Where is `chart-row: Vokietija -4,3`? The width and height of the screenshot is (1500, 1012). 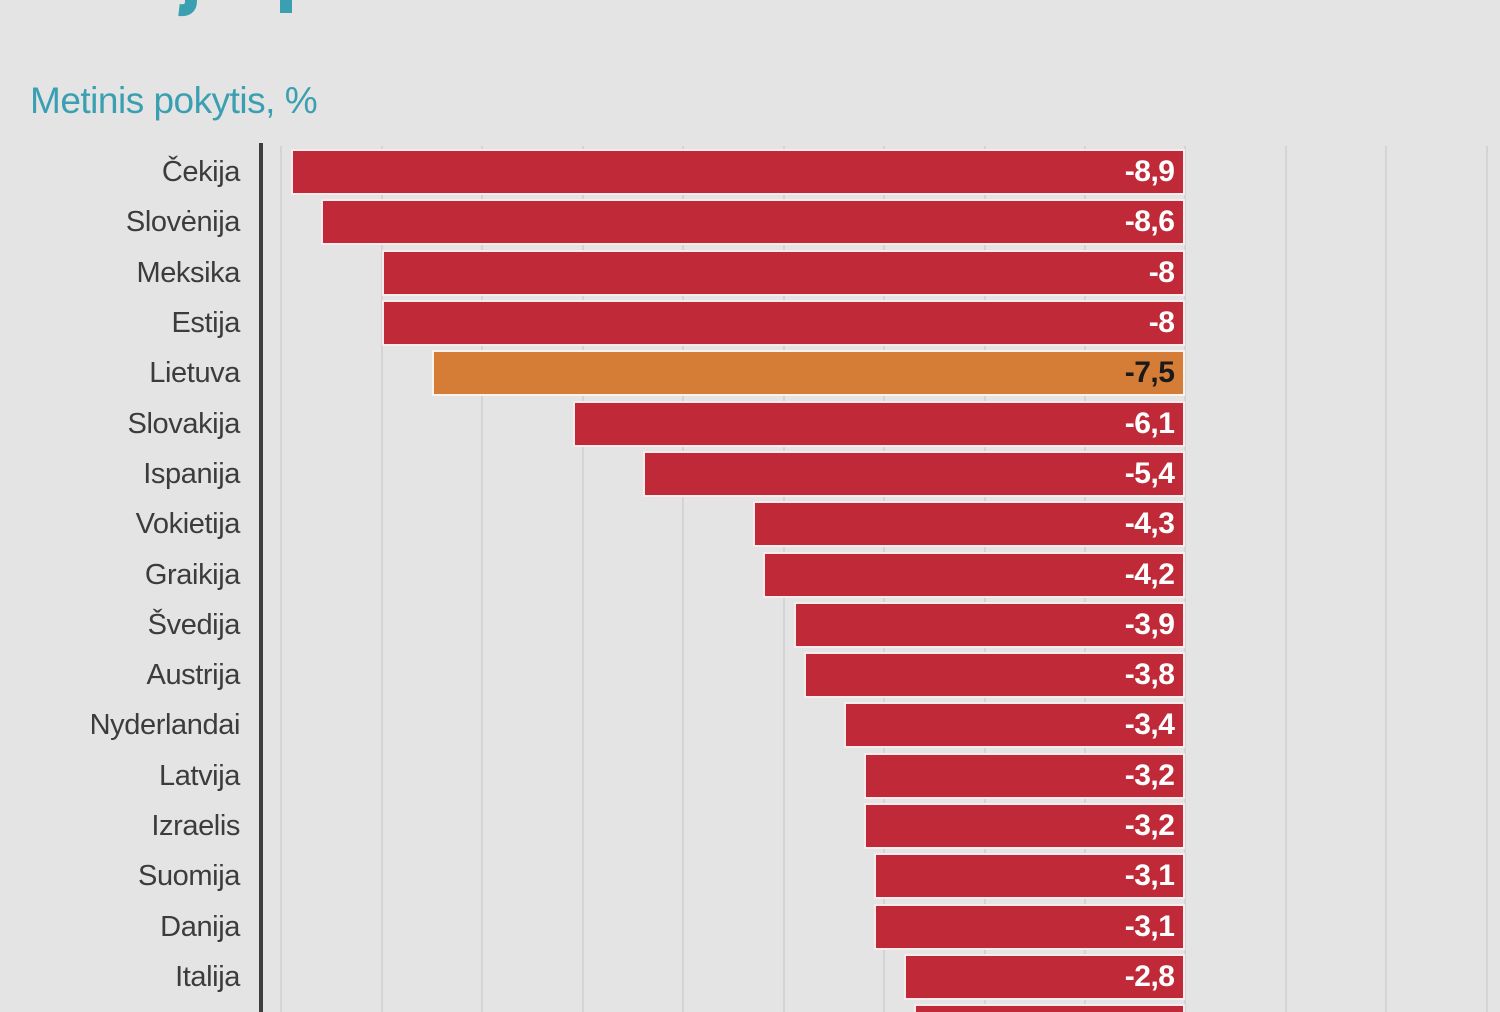
chart-row: Vokietija -4,3 is located at coordinates (750, 524).